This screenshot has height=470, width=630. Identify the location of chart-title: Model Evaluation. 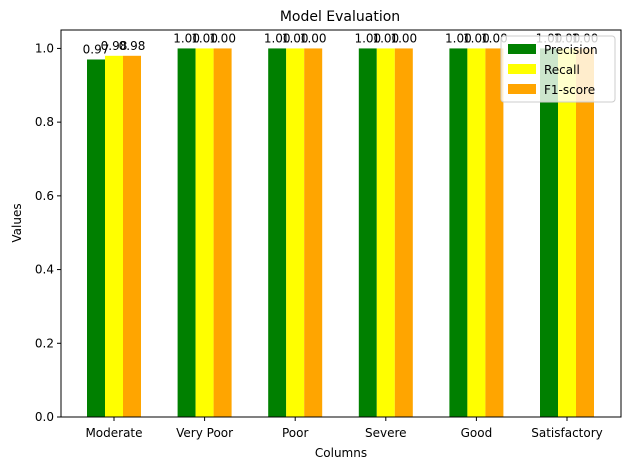
(340, 17).